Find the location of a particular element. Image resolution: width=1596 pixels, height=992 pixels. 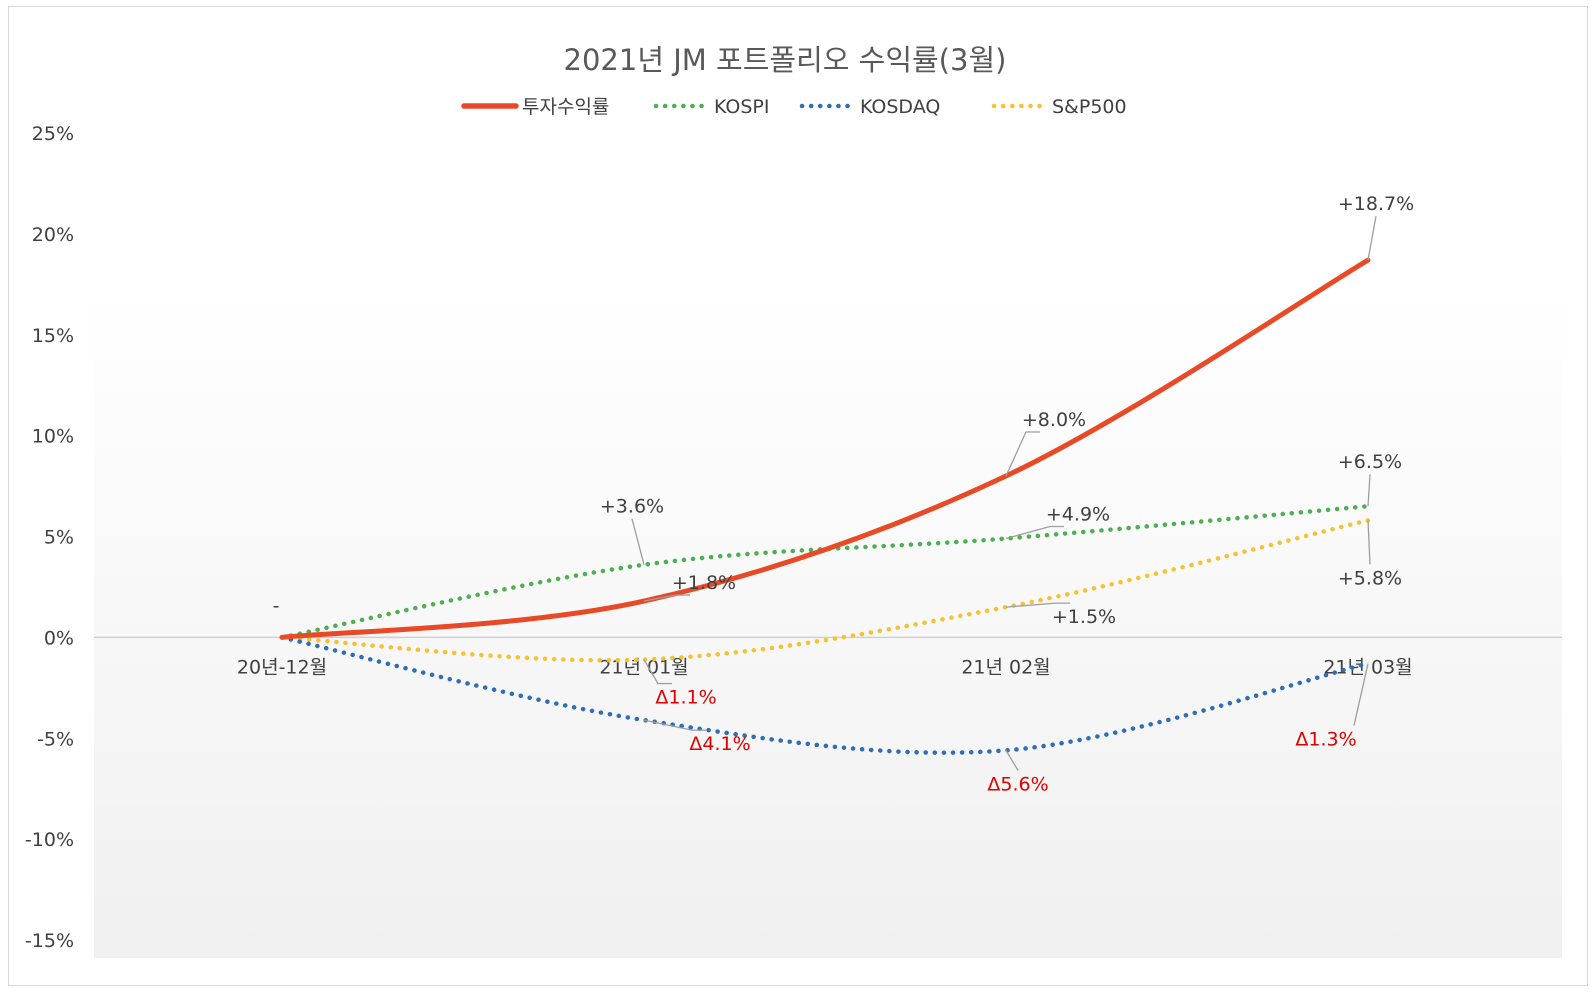

data-label: Δ4.1% is located at coordinates (719, 744).